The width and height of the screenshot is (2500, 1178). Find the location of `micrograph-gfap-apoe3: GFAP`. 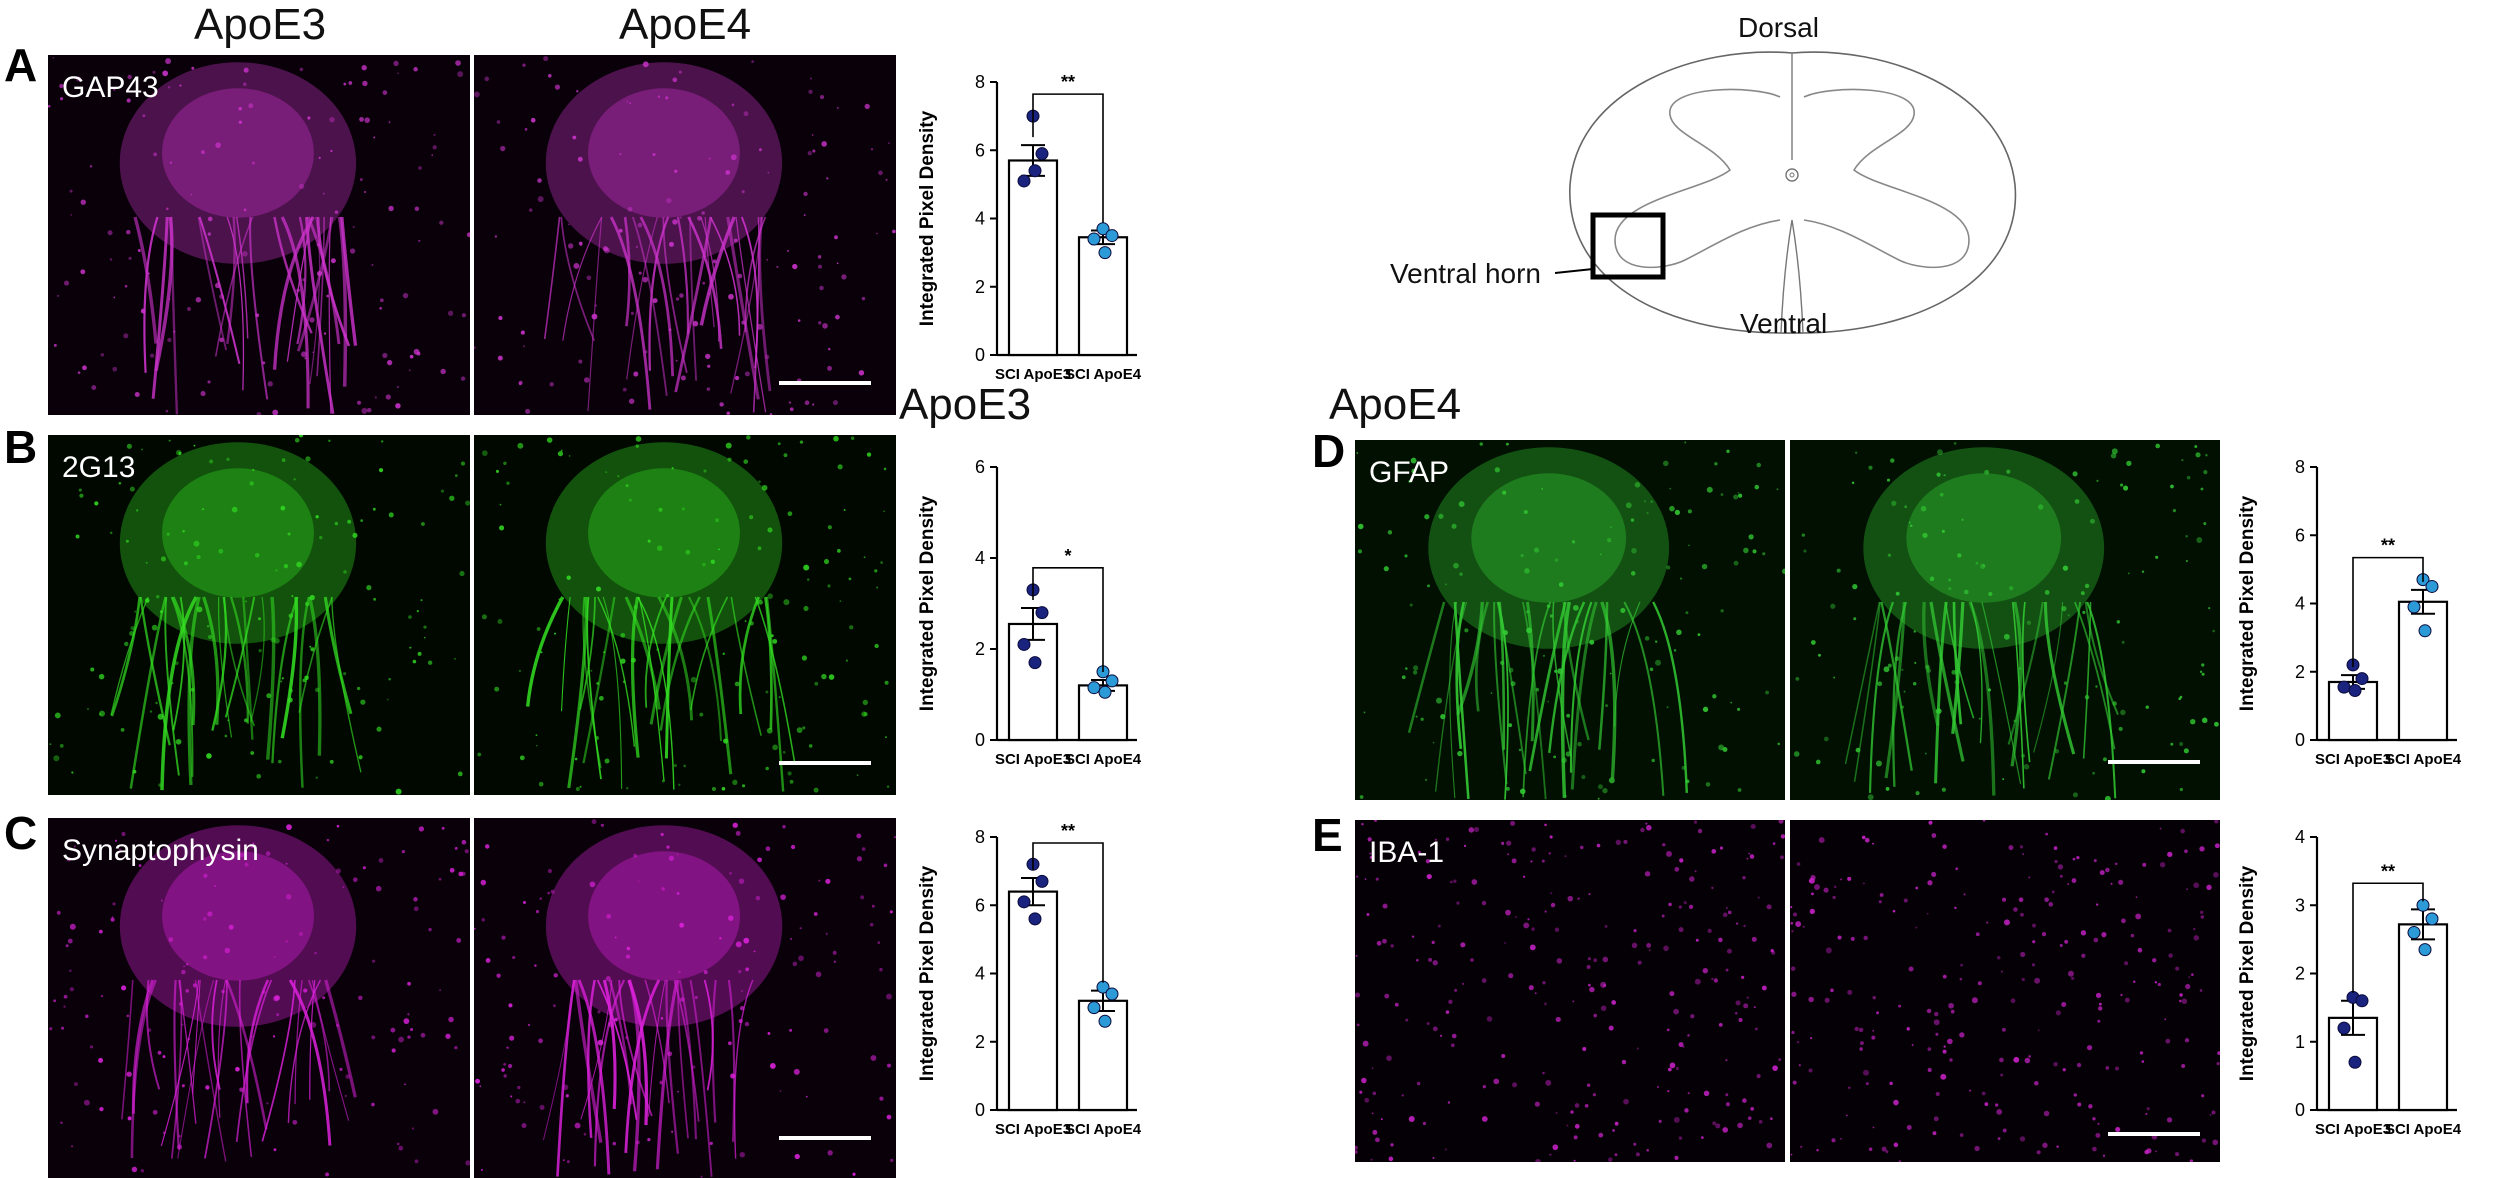

micrograph-gfap-apoe3: GFAP is located at coordinates (1570, 620).